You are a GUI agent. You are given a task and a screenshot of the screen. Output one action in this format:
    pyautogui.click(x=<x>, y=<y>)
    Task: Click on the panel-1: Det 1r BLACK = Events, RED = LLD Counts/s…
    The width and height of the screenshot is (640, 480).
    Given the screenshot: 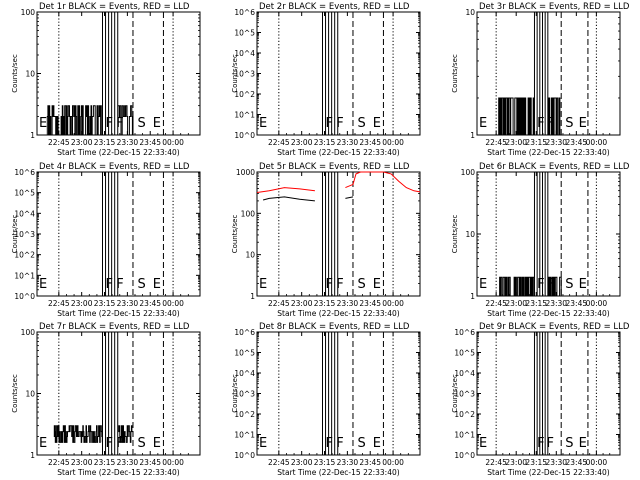 What is the action you would take?
    pyautogui.click(x=106, y=79)
    